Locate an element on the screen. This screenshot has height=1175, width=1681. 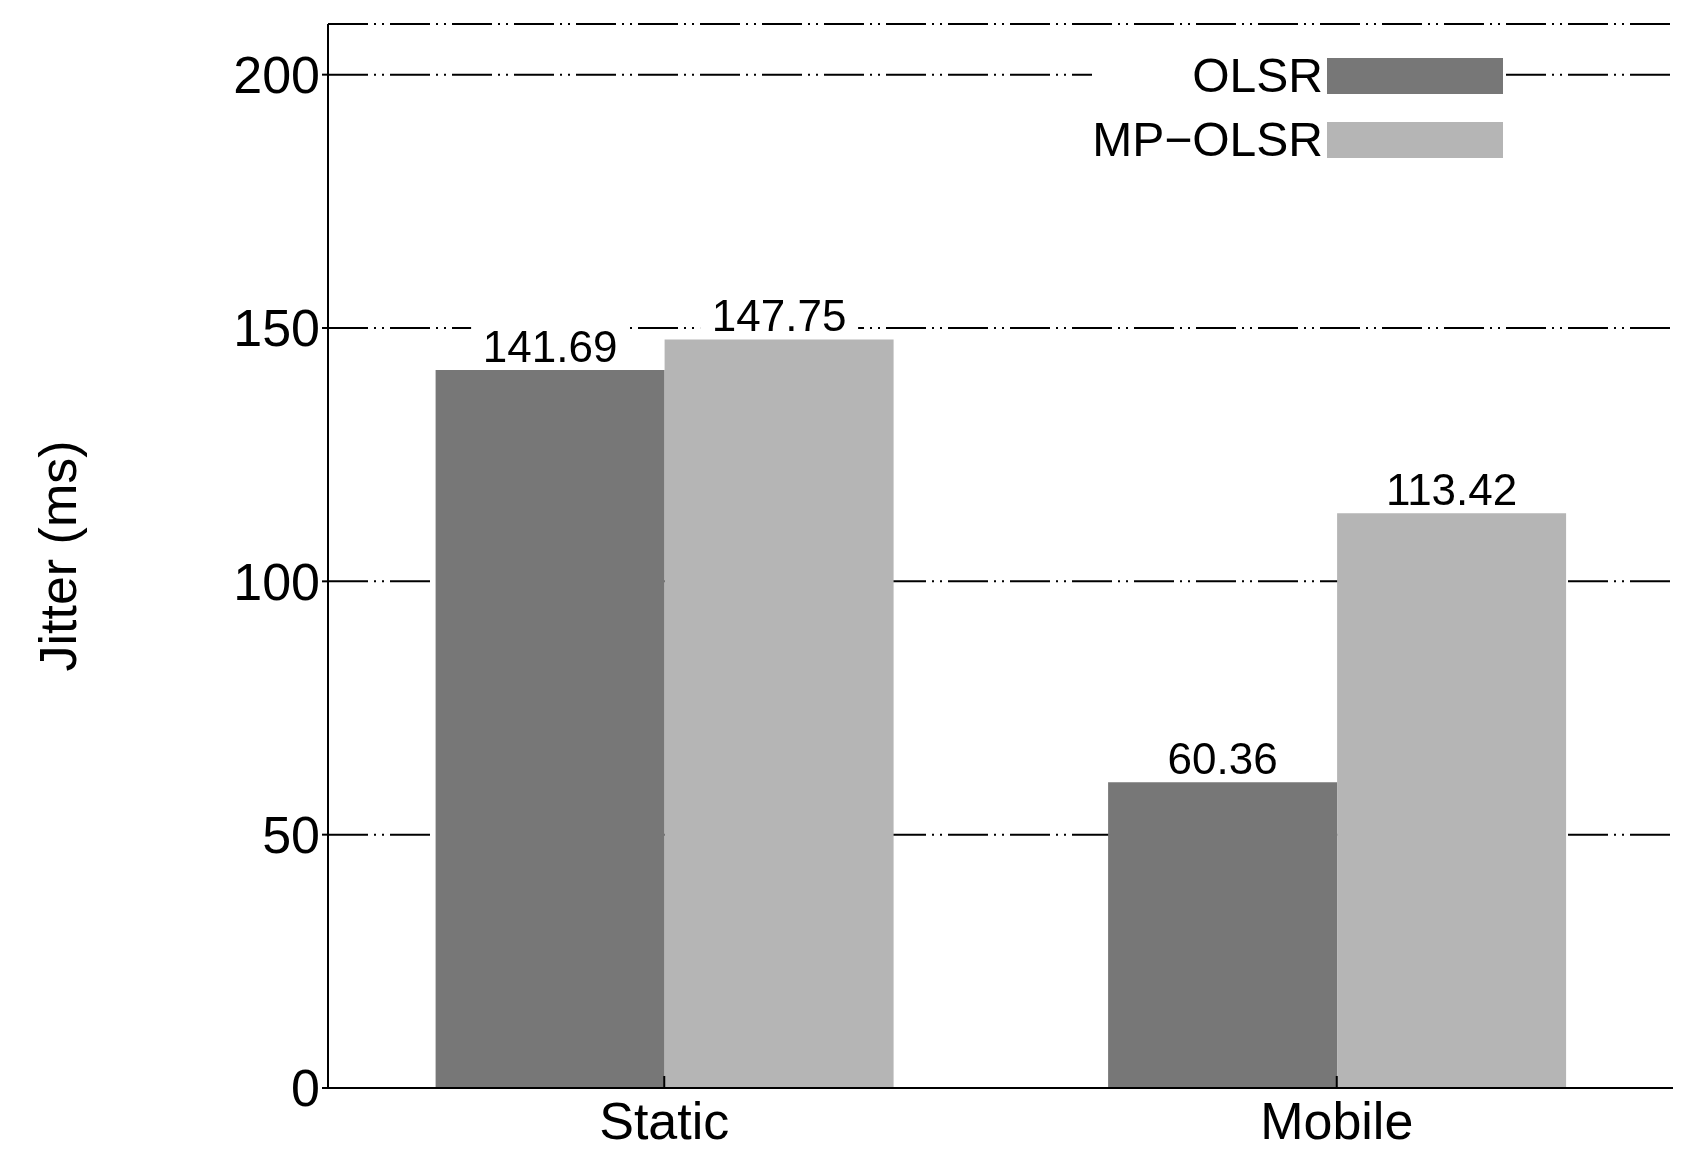
y-tick-label: 50 is located at coordinates (291, 835).